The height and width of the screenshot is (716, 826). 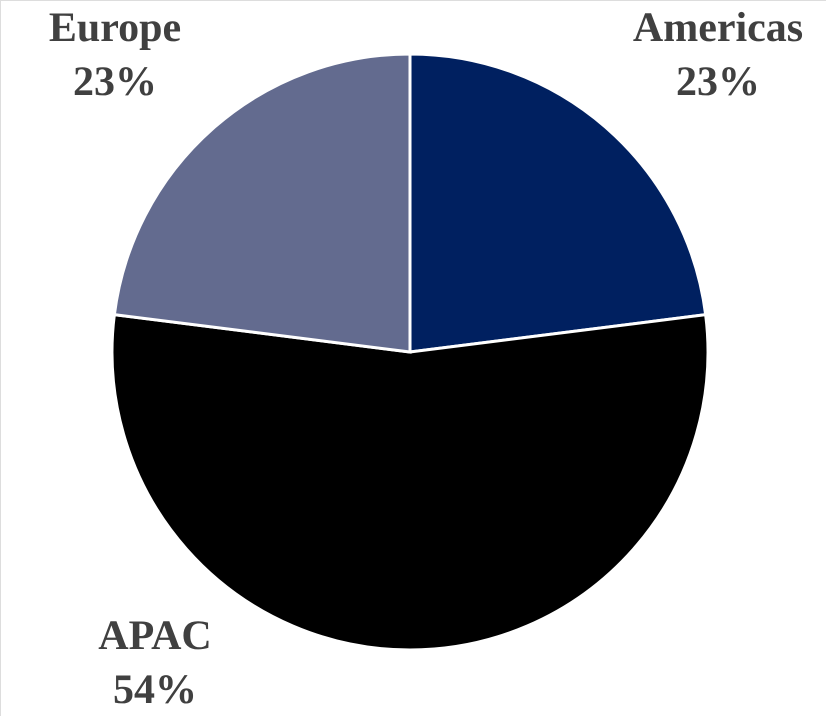 I want to click on slice-label: Americas, so click(x=718, y=28).